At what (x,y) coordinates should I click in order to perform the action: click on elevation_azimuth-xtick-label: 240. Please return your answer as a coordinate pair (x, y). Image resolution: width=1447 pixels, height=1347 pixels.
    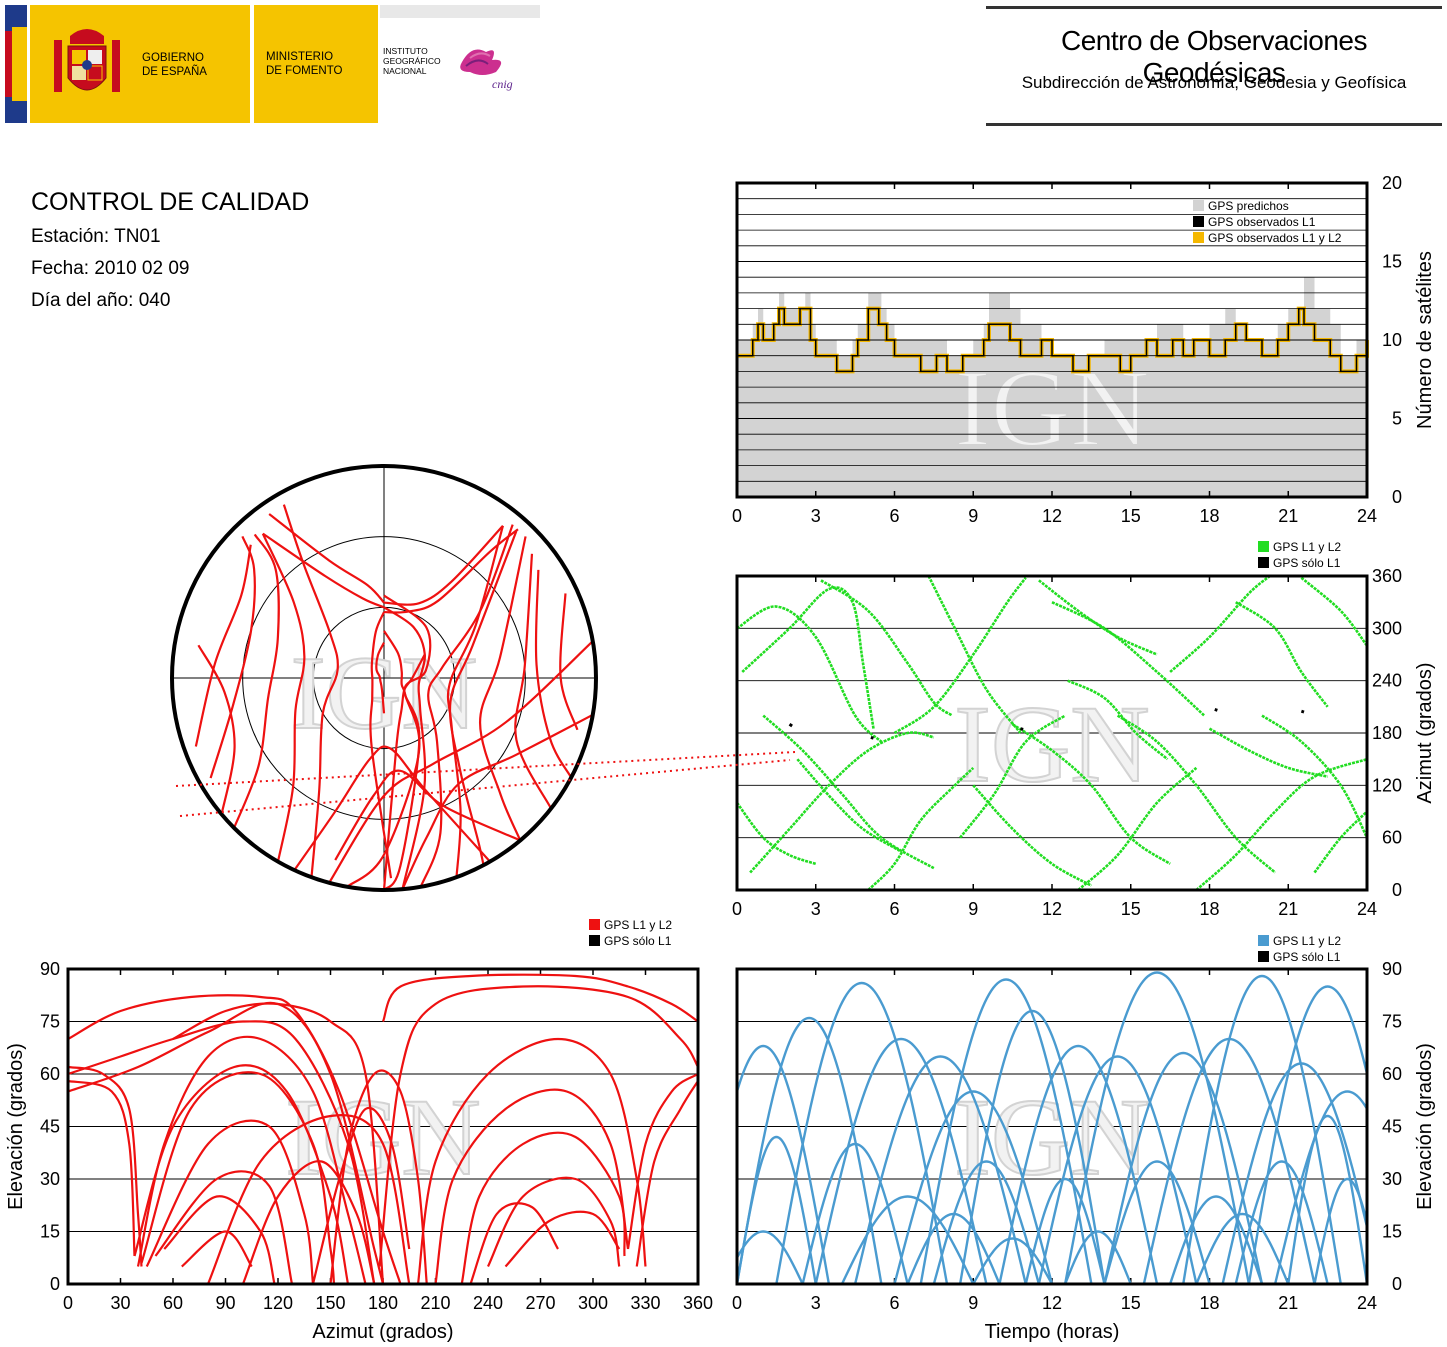
    Looking at the image, I should click on (488, 1303).